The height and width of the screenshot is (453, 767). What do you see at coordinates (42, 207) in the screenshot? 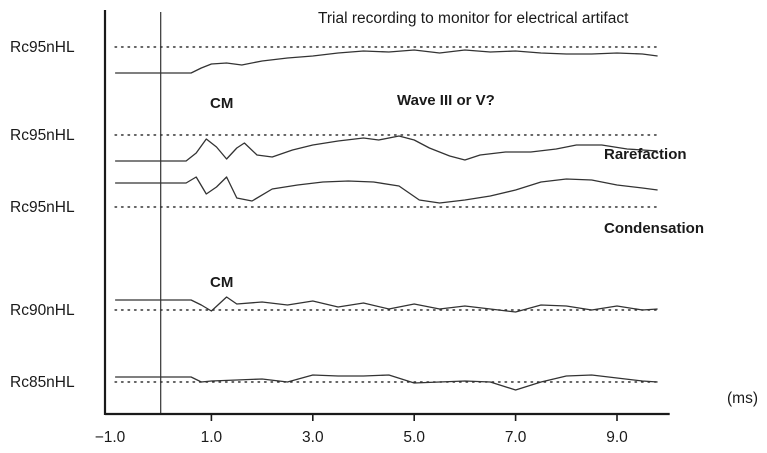
I see `trace-label-3: Rc95nHL` at bounding box center [42, 207].